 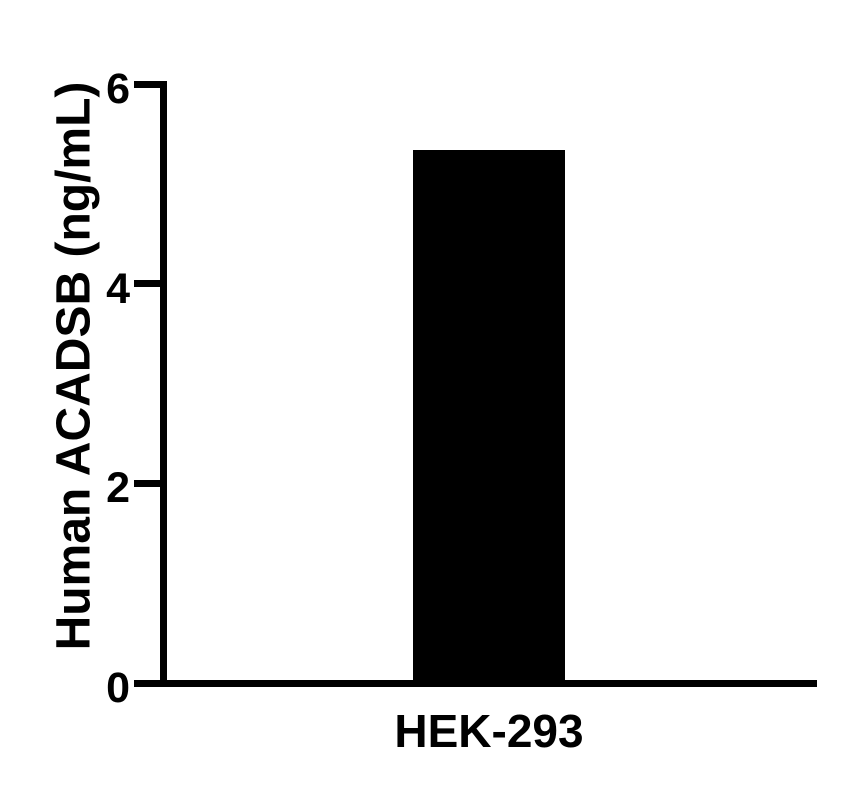 What do you see at coordinates (74, 366) in the screenshot?
I see `y-axis-title: Human ACADSB (ng/mL)` at bounding box center [74, 366].